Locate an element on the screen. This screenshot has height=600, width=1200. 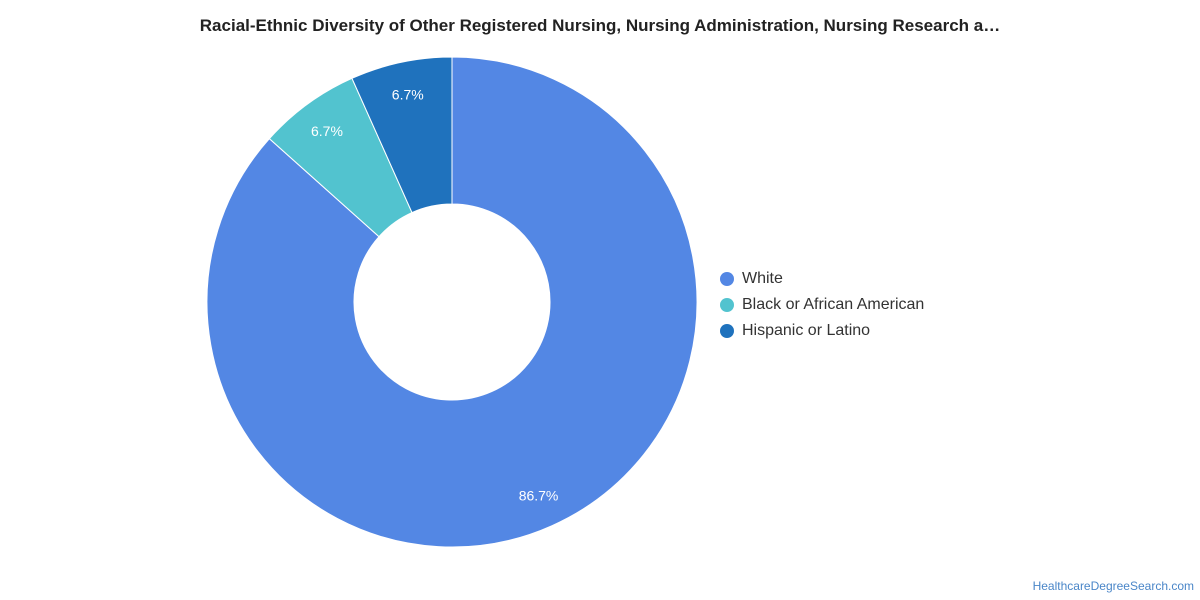
legend-label: White is located at coordinates (762, 278).